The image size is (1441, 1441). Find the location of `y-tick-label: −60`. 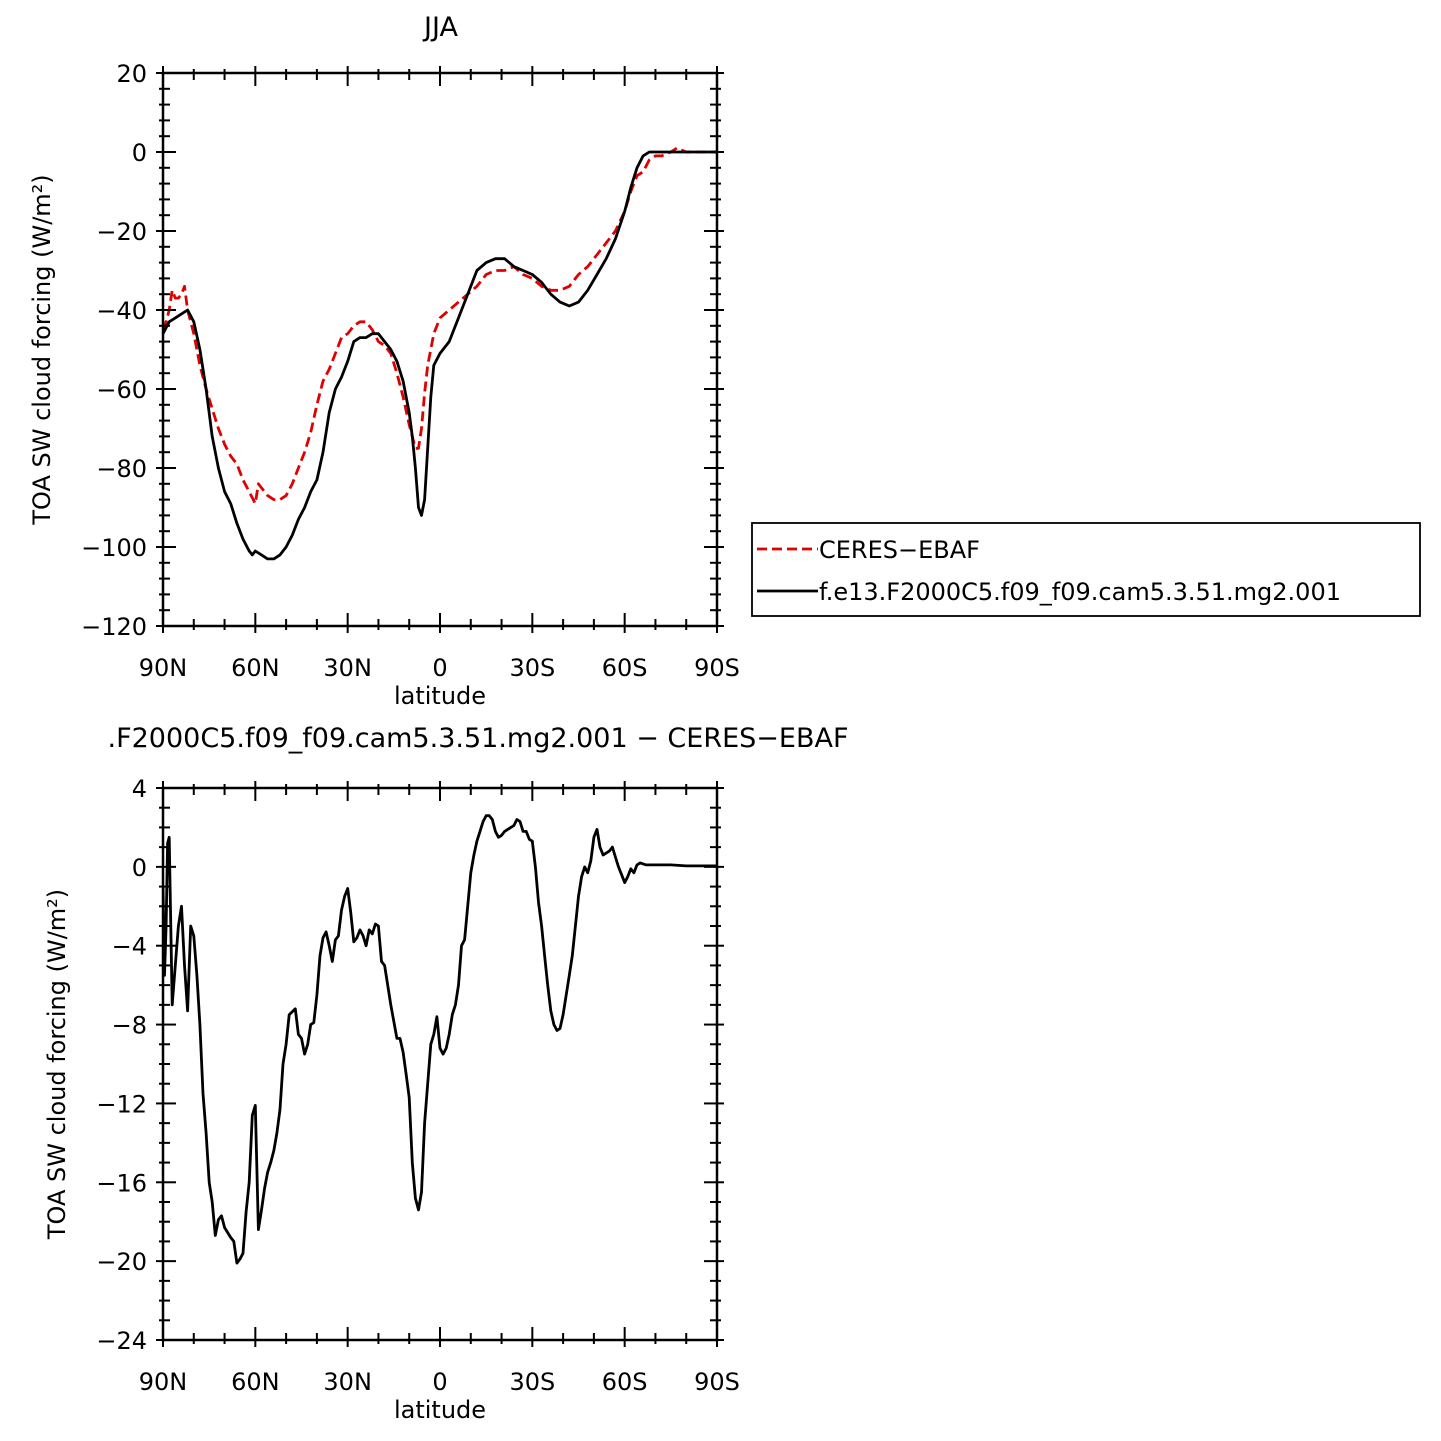

y-tick-label: −60 is located at coordinates (121, 390).